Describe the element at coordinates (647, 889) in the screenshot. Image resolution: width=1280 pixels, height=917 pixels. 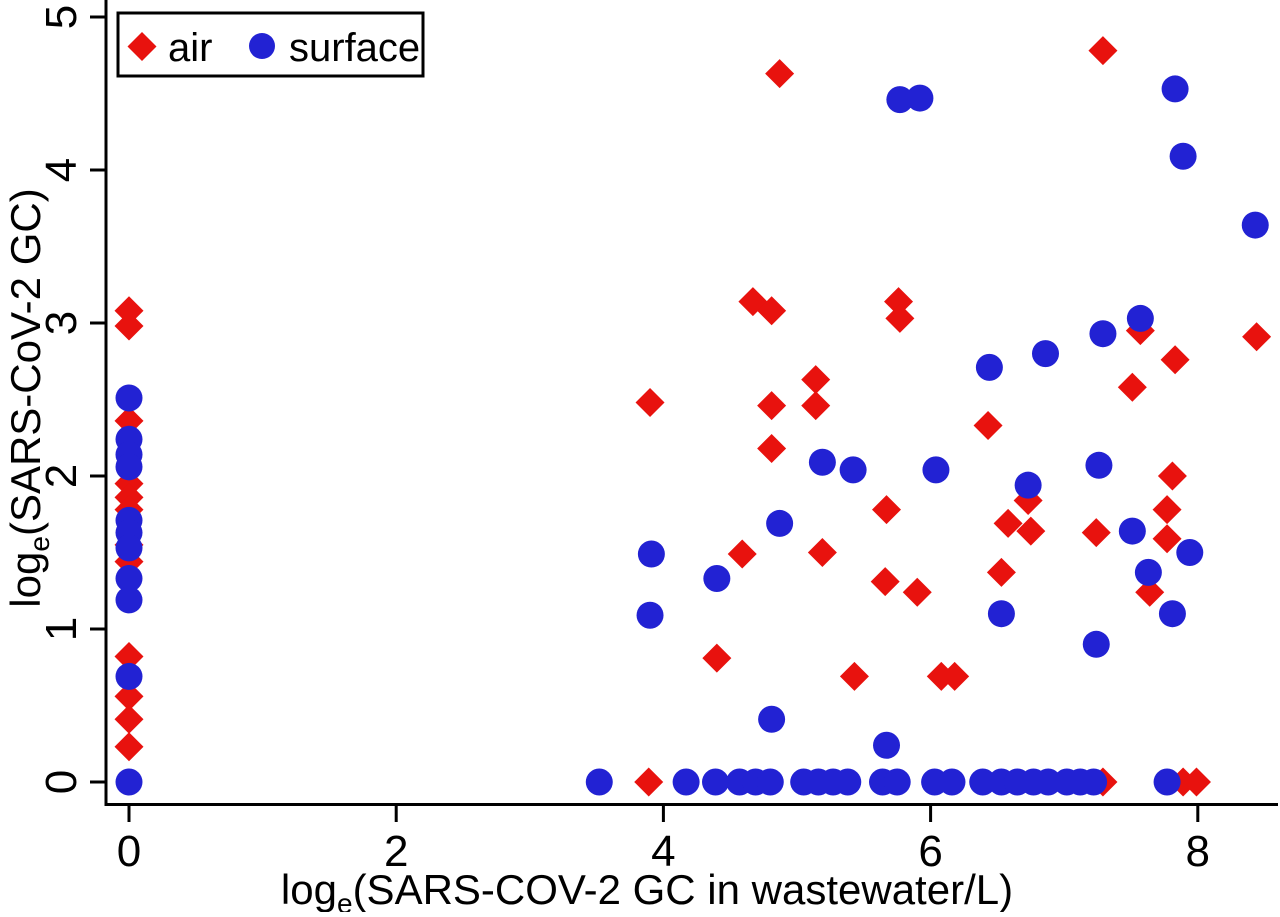
I see `x-axis-title: loge(SARS-COV-2 GC in wastewater/L)` at that location.